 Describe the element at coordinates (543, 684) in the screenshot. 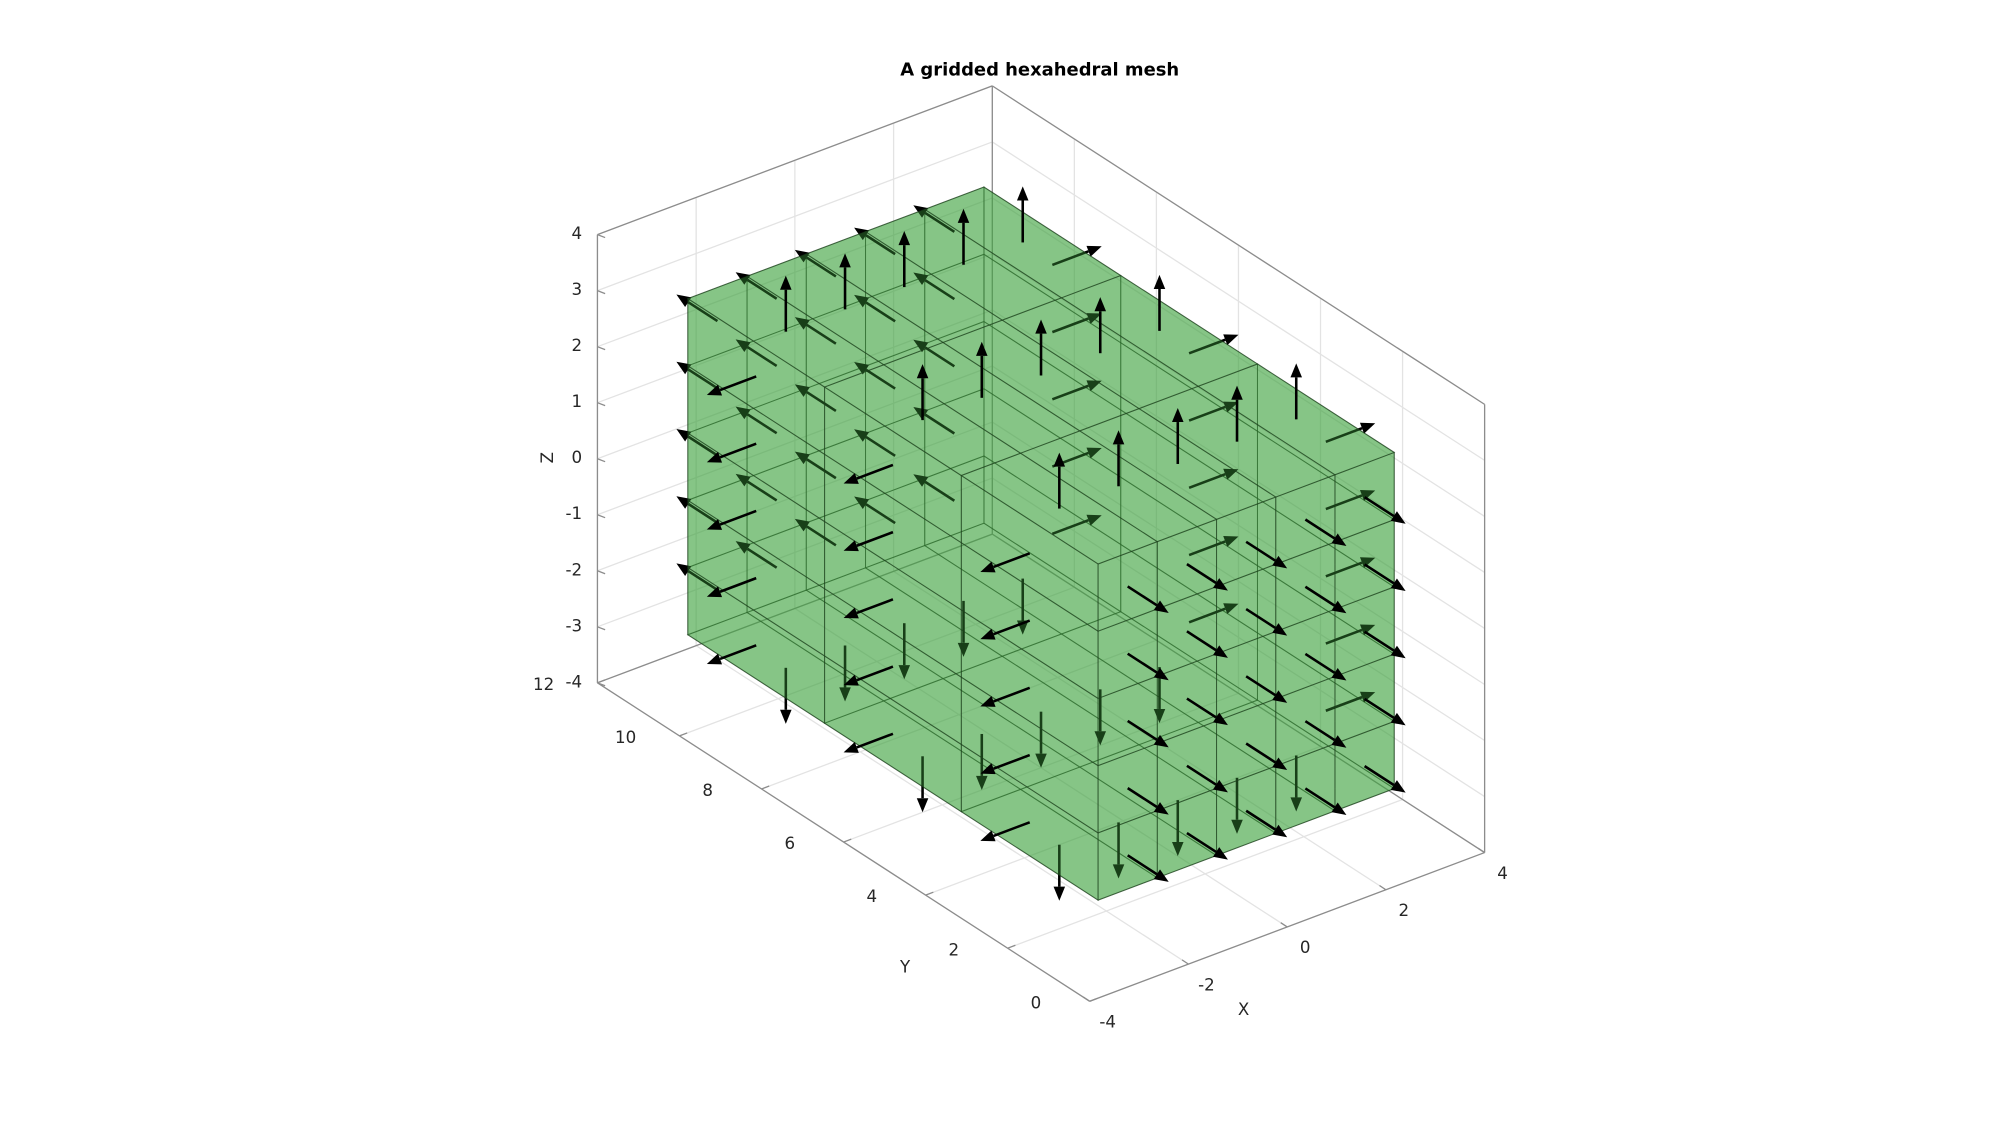

I see `y-tick-label: 12` at that location.